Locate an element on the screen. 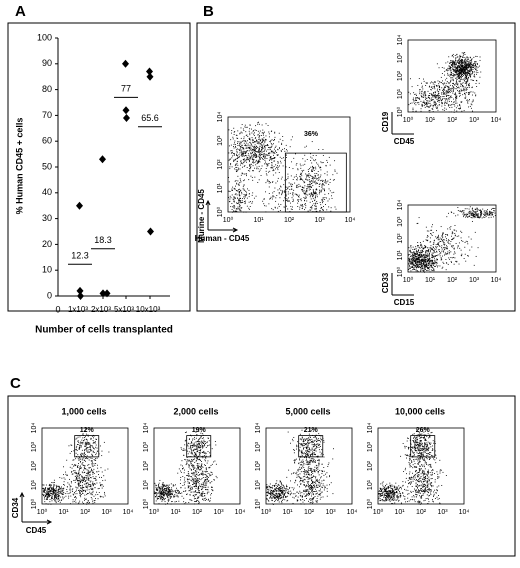 The width and height of the screenshot is (520, 568). y-tick-label: 10³ is located at coordinates (400, 57).